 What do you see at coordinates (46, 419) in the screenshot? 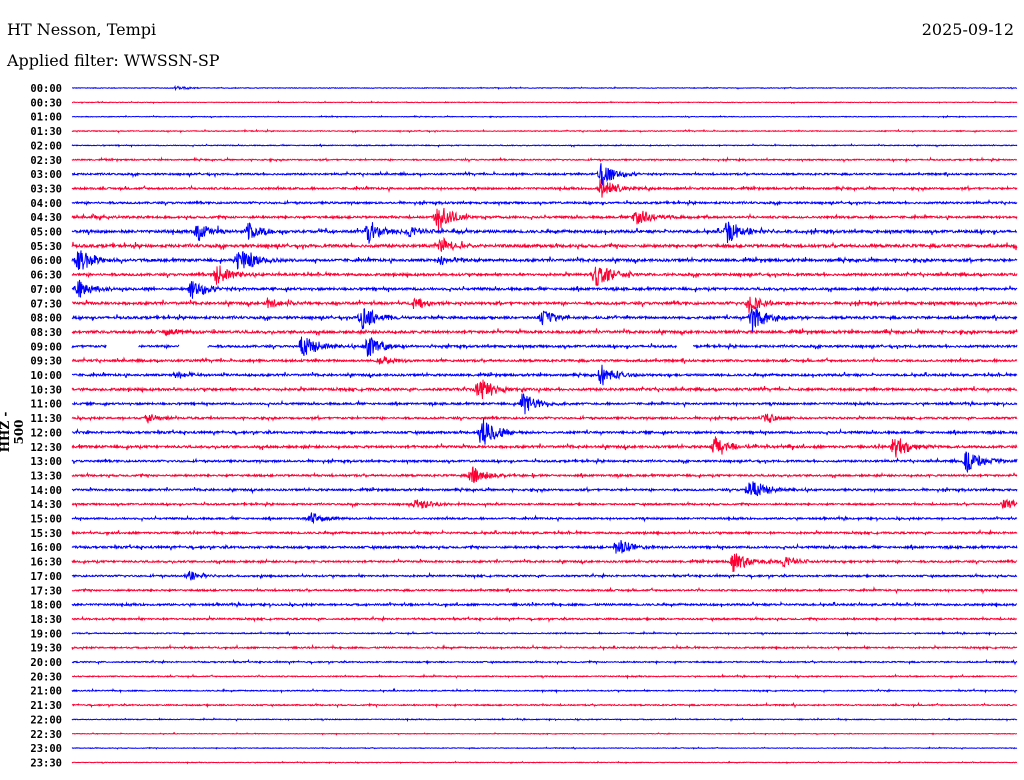
I see `time-label: 11:30` at bounding box center [46, 419].